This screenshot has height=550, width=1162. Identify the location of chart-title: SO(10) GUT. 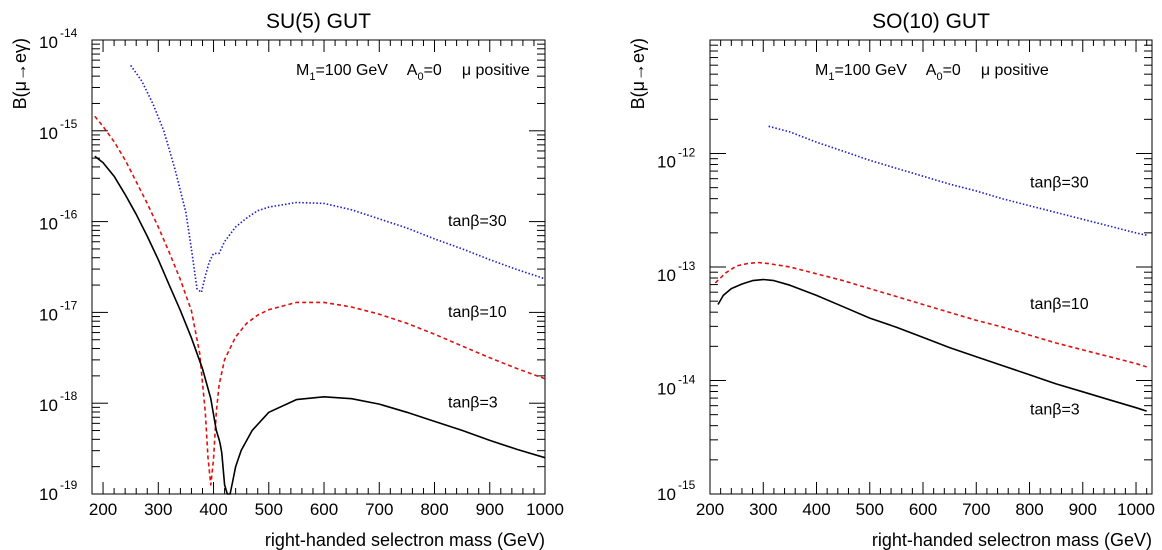
(931, 21).